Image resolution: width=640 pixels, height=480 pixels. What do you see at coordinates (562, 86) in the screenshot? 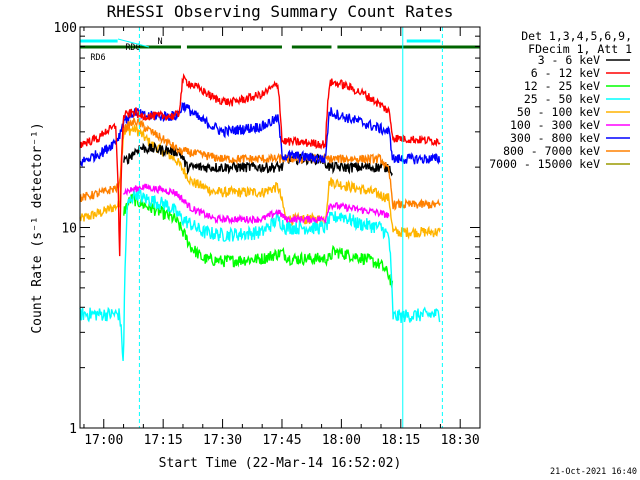
I see `legend-entry-label: 12 - 25 keV` at bounding box center [562, 86].